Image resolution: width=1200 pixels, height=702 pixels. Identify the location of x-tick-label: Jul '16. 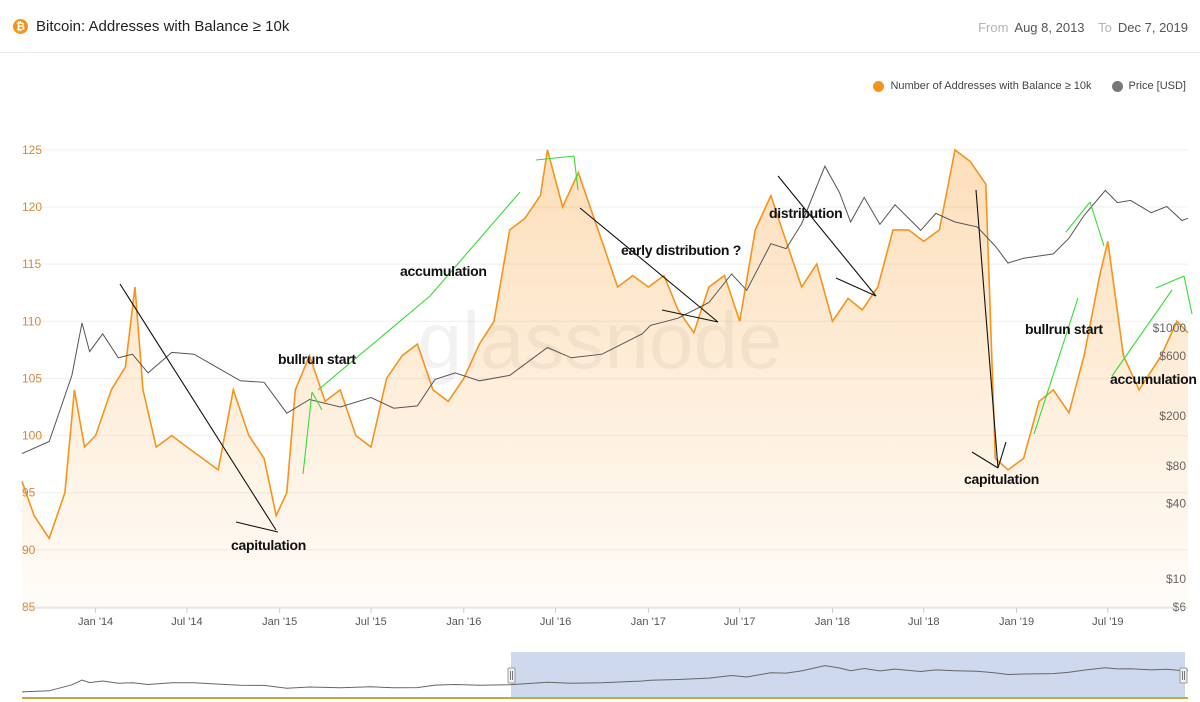
(555, 622).